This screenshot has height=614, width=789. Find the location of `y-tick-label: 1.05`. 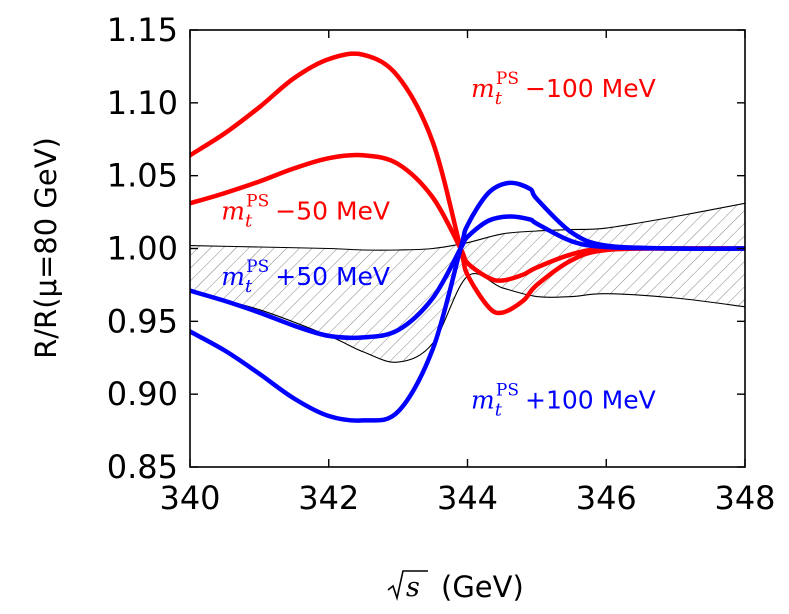

y-tick-label: 1.05 is located at coordinates (142, 176).